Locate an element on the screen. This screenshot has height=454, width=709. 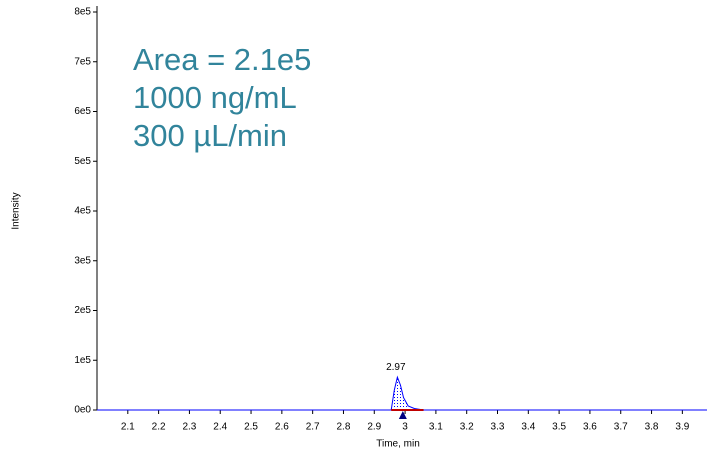
x-tick-label: 2.4 is located at coordinates (220, 427).